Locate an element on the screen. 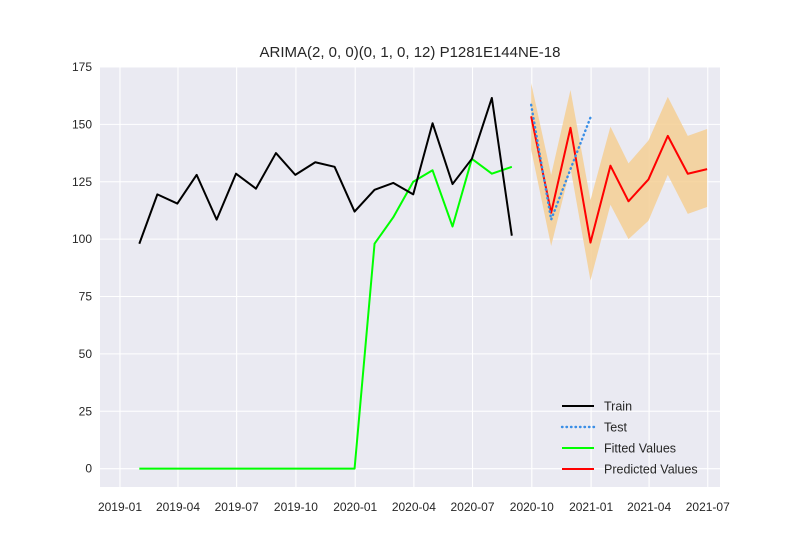 This screenshot has width=800, height=550. y-tick-label: 50 is located at coordinates (86, 354).